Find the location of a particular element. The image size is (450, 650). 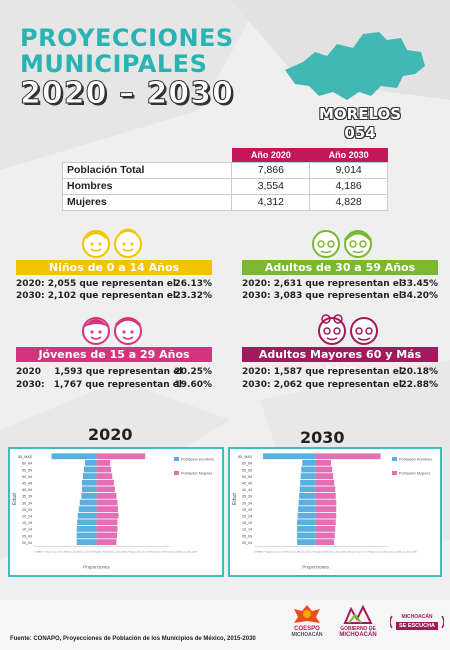

se-escucha-logo-top: MICHOACÁN is located at coordinates (417, 617).